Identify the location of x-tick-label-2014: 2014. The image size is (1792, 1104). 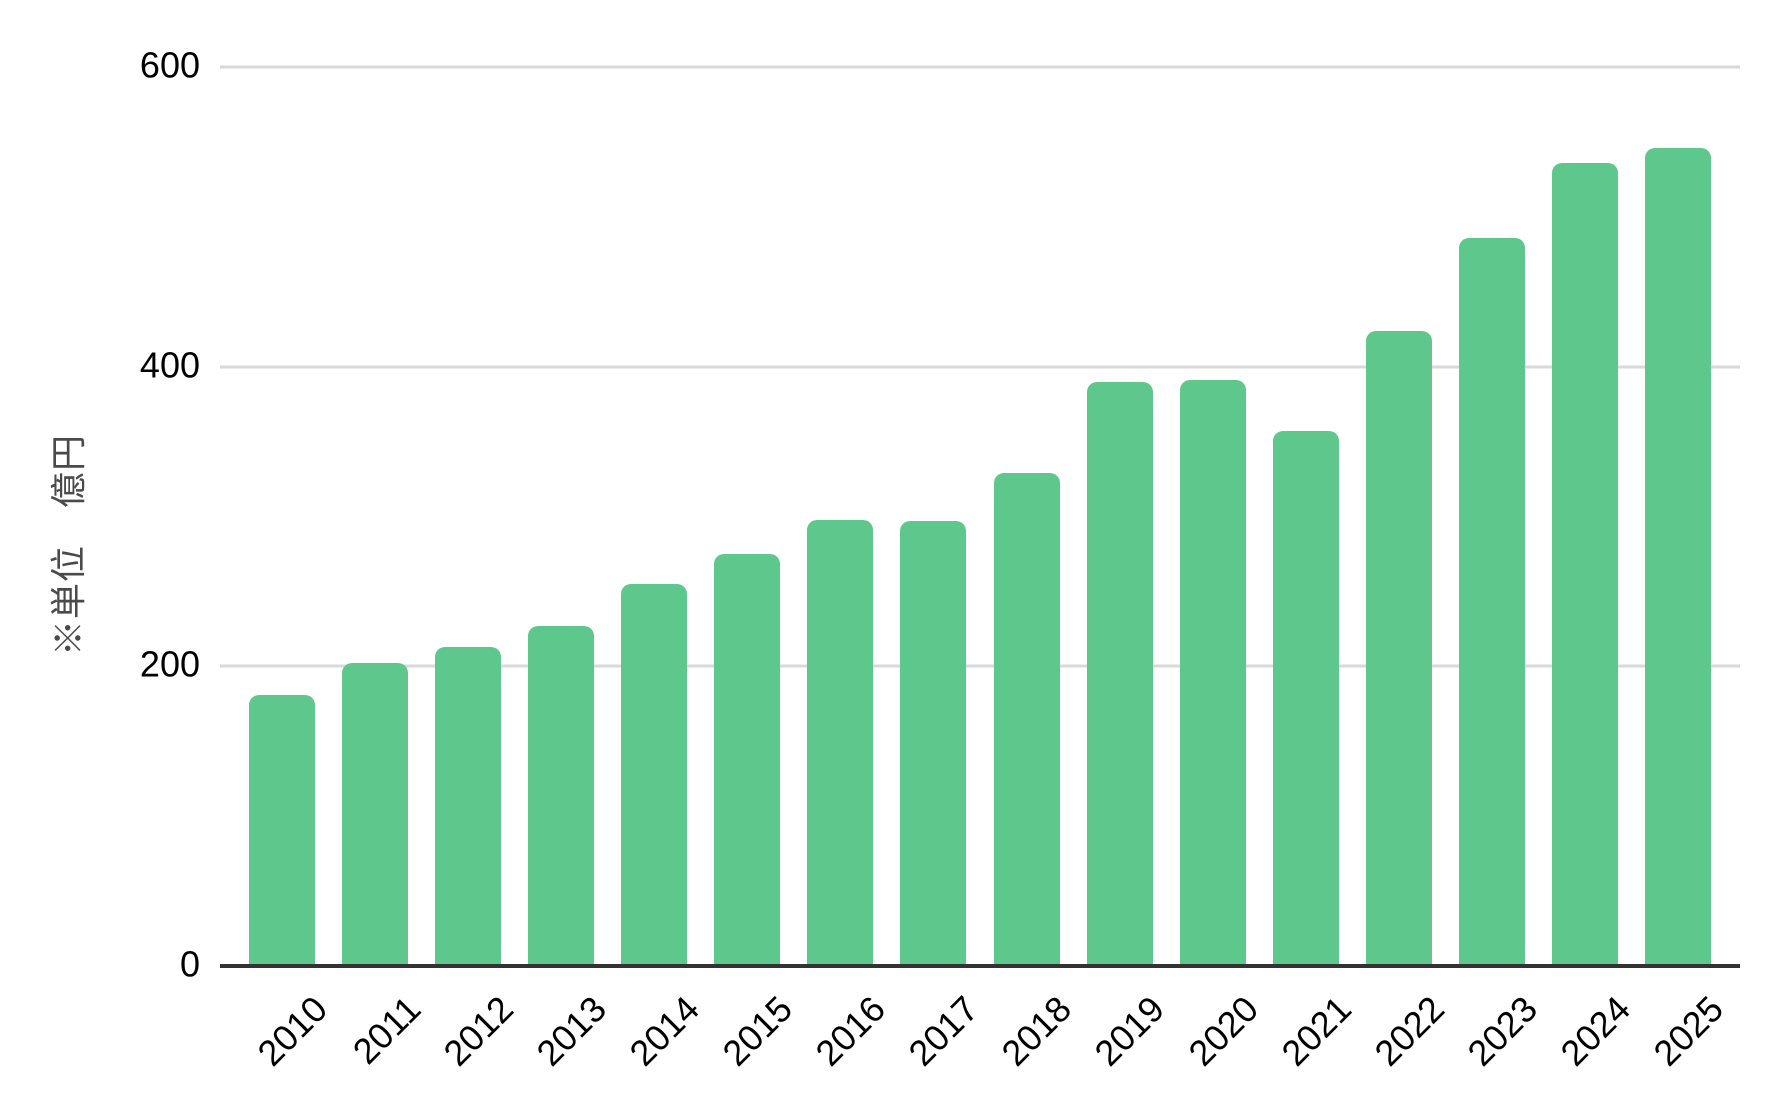
(664, 1031).